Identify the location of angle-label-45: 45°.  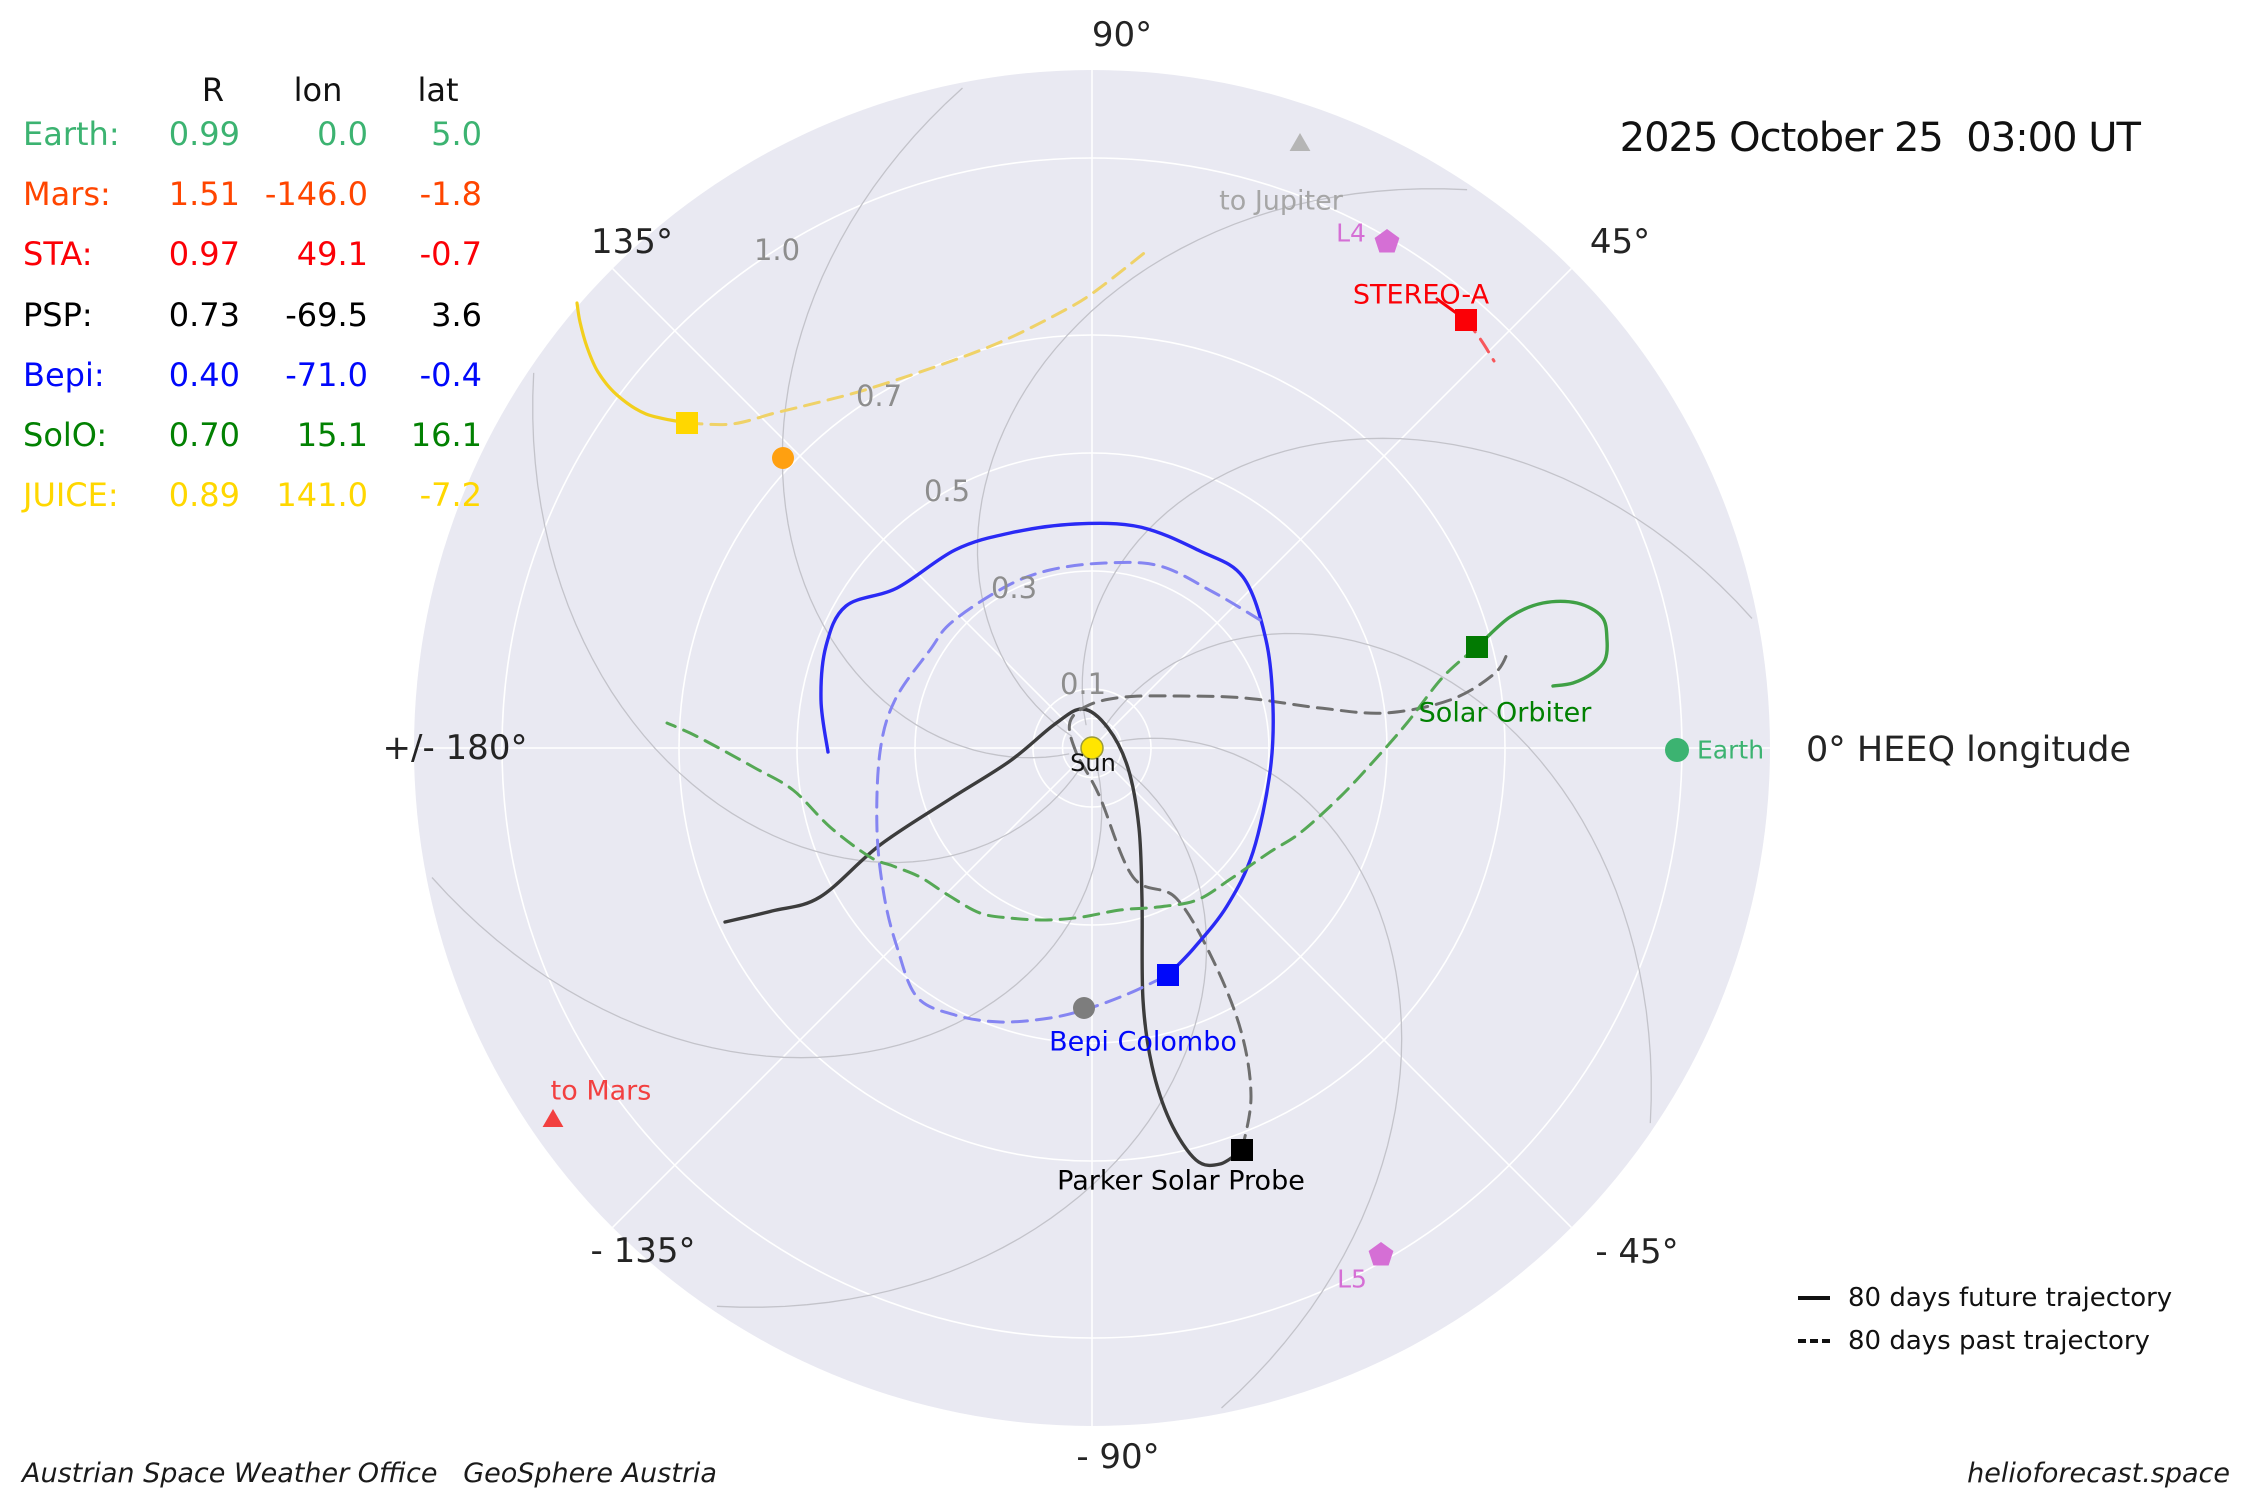
(1620, 242).